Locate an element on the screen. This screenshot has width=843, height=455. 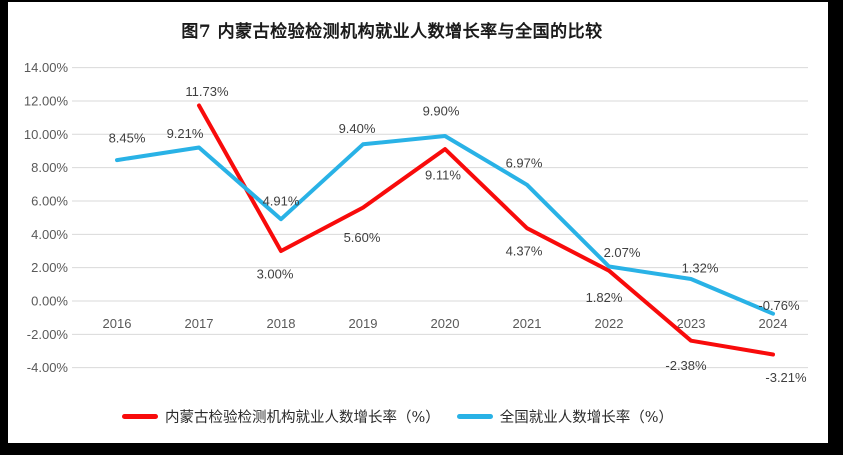
y-tick-label: 8.00% is located at coordinates (49, 167).